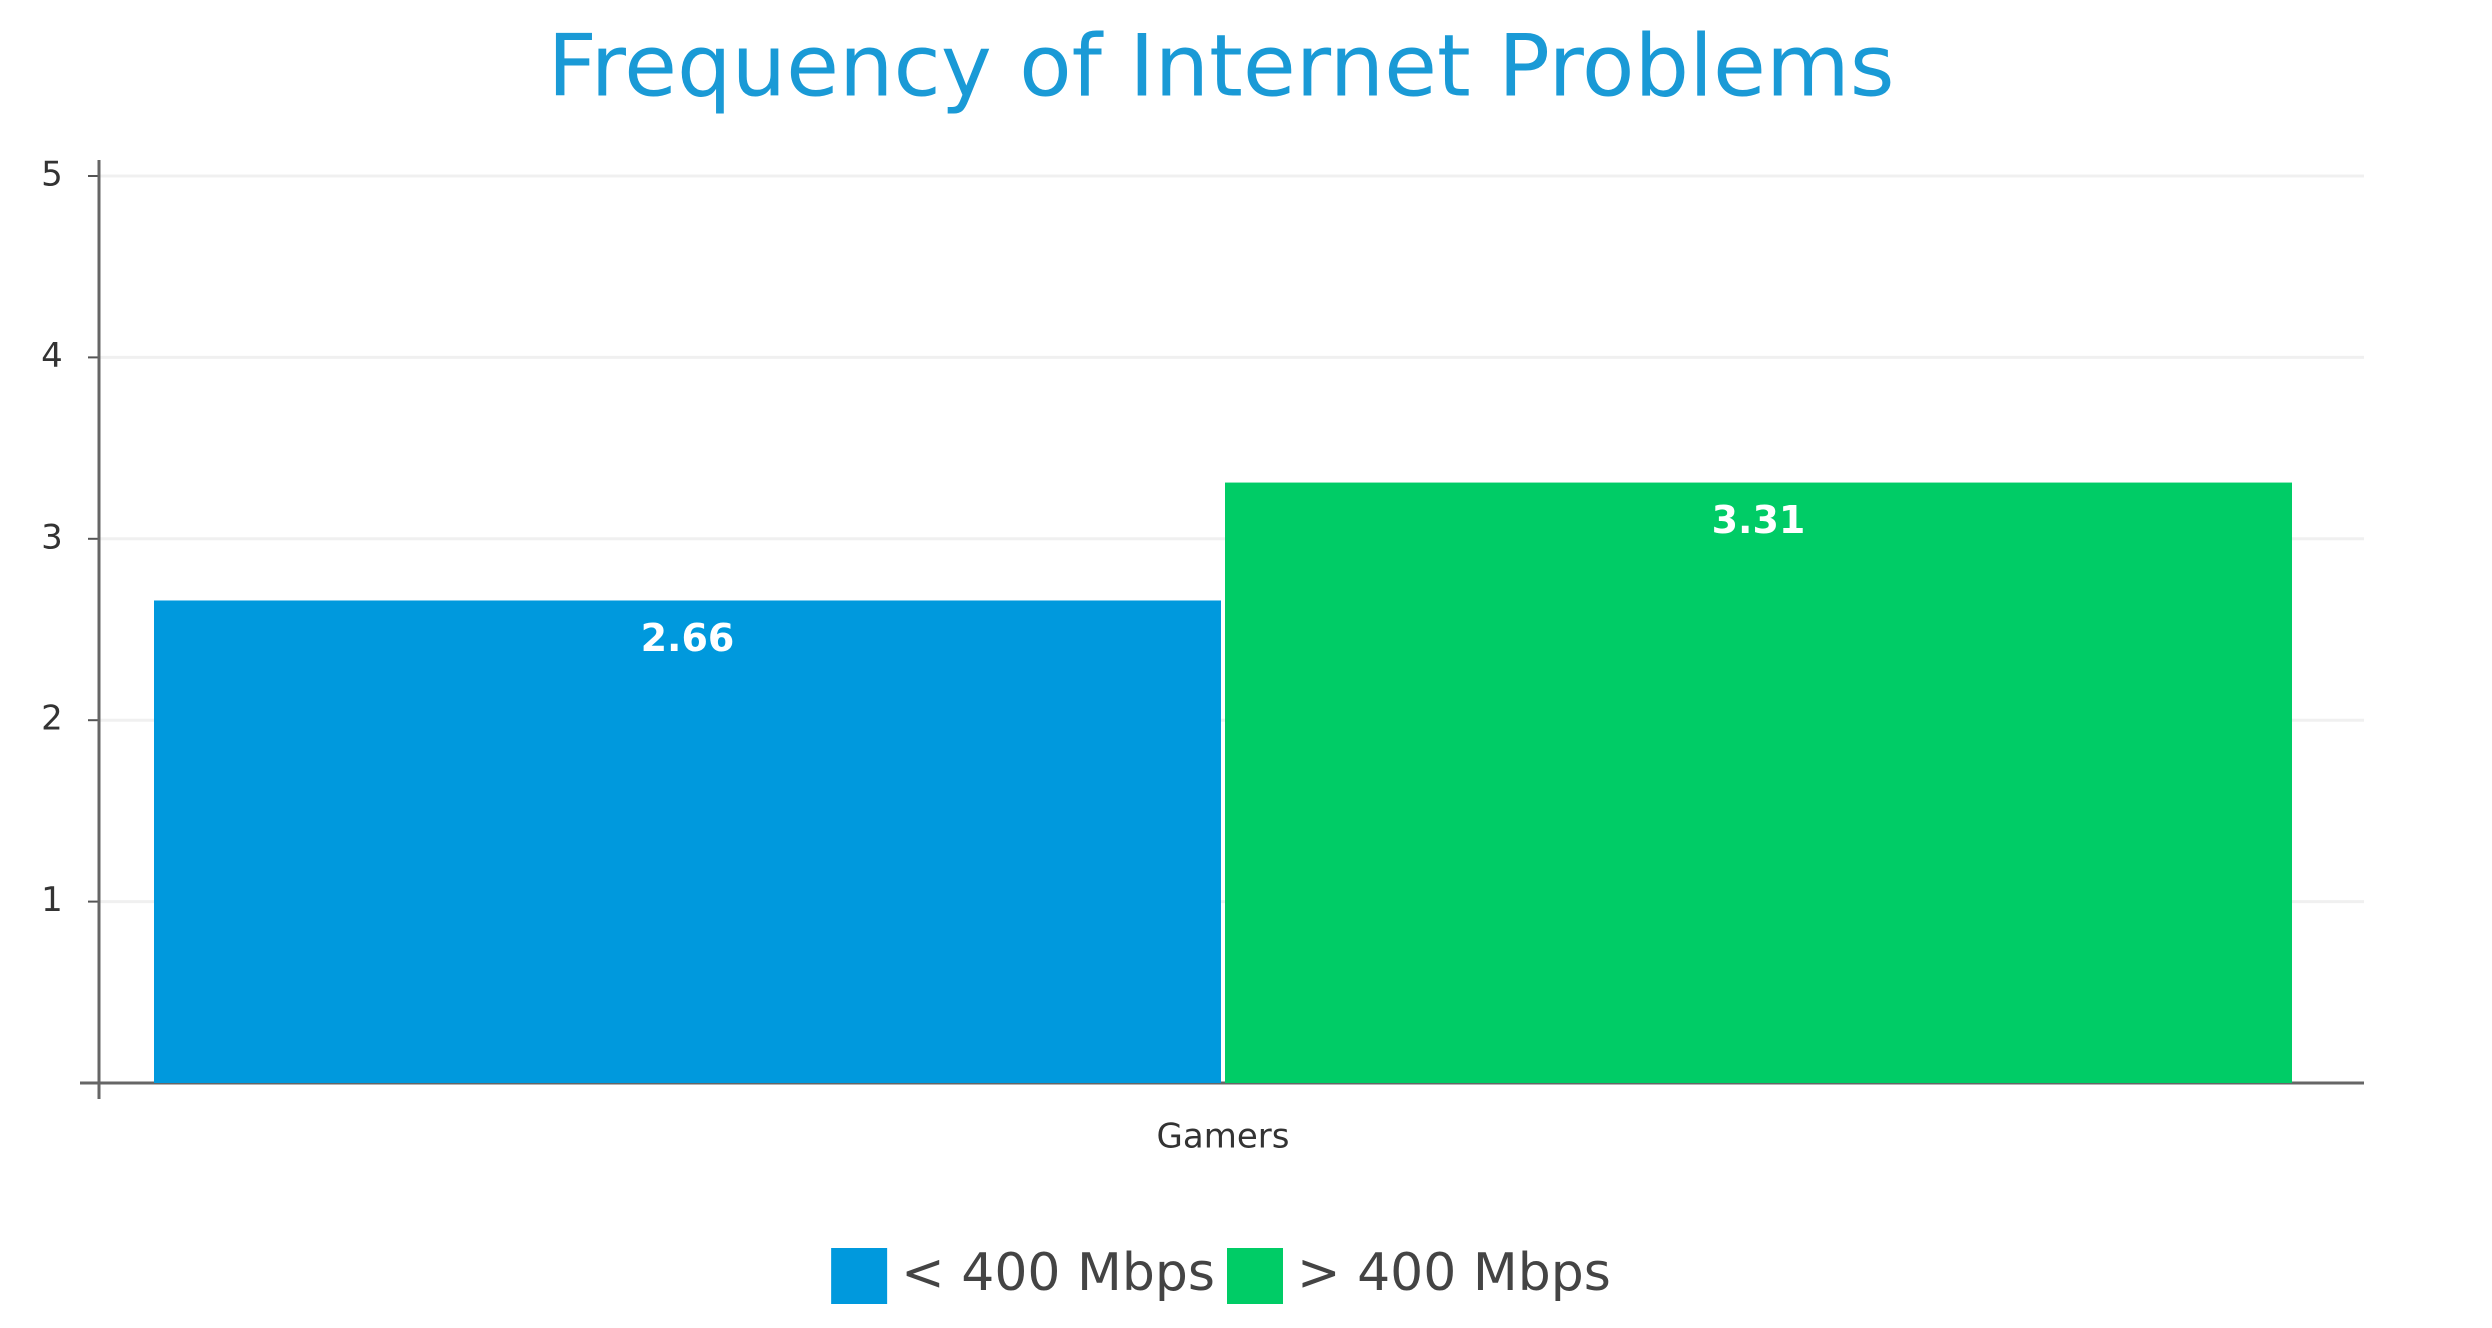  What do you see at coordinates (52, 356) in the screenshot?
I see `y-tick-label: 4` at bounding box center [52, 356].